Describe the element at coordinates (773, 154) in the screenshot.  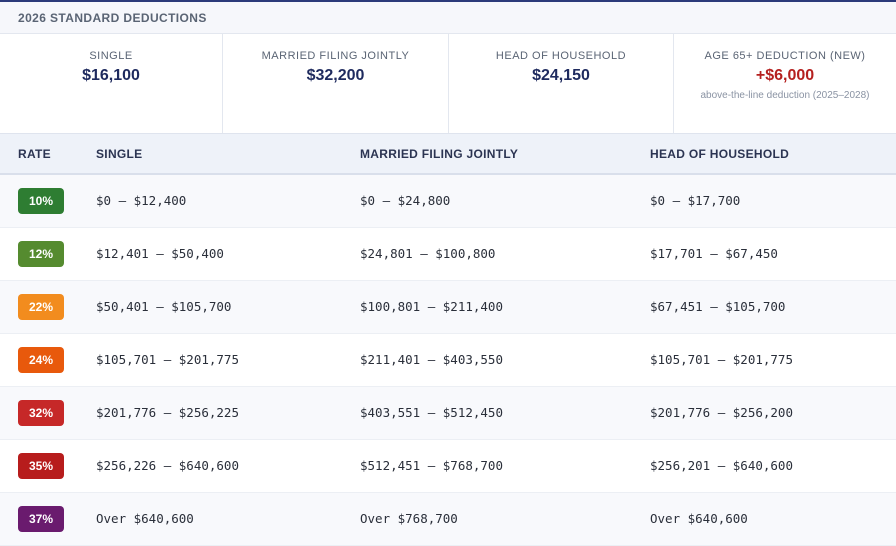
I see `header-head-of-household: HEAD OF HOUSEHOLD` at that location.